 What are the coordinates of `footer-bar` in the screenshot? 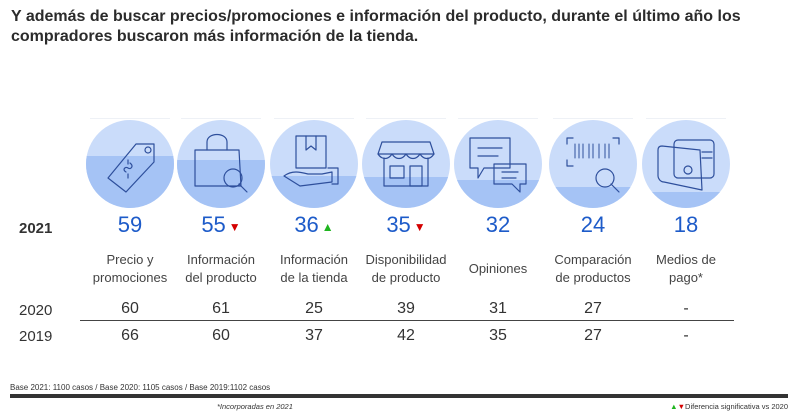 It's located at (399, 396).